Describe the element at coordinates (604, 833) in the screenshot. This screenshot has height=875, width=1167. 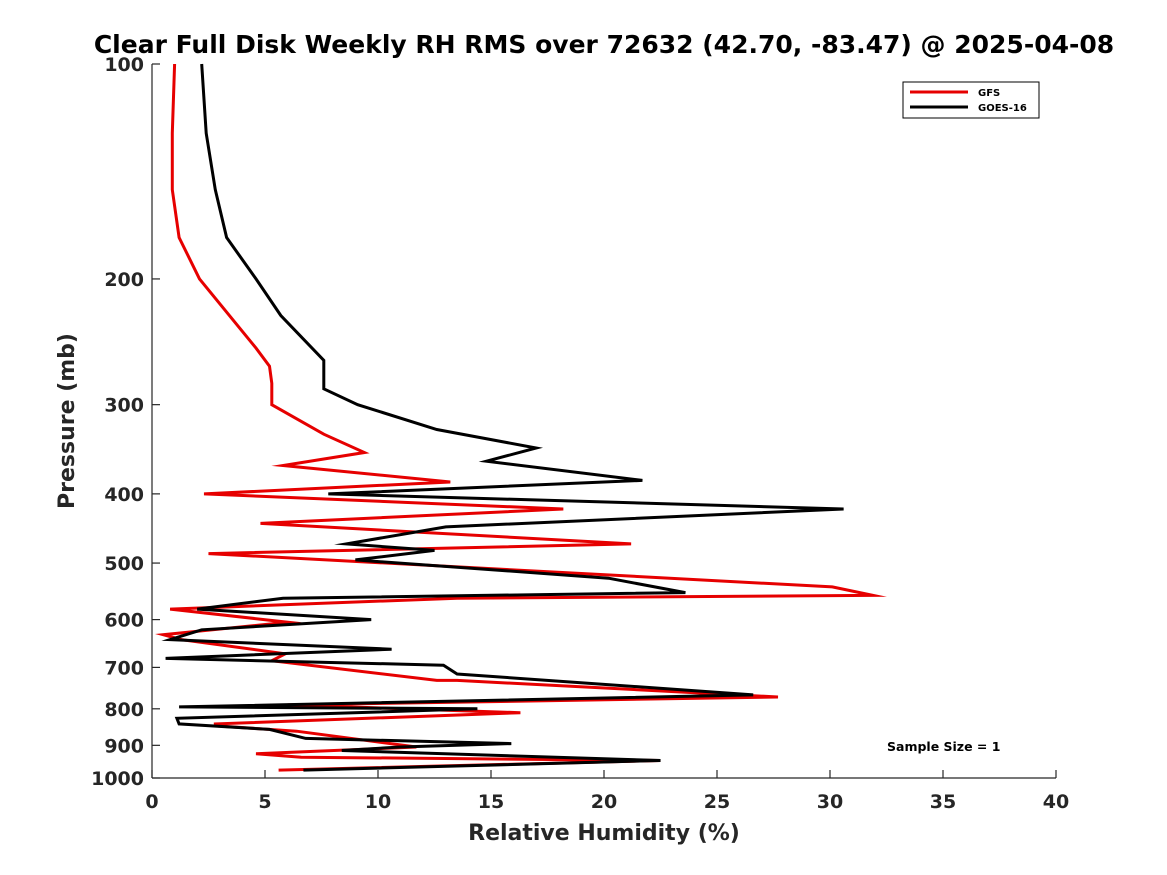
I see `x-axis-label: Relative Humidity (%)` at that location.